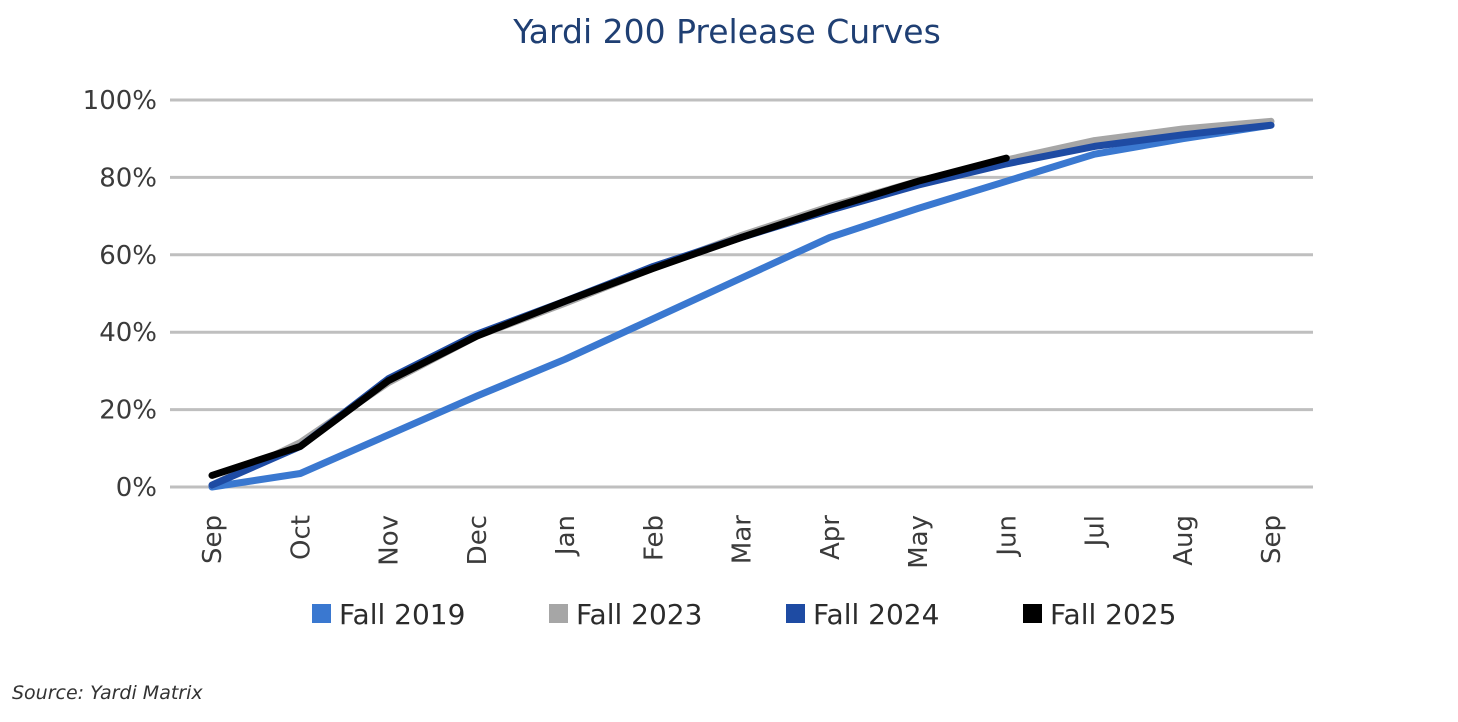 This screenshot has width=1458, height=722. Describe the element at coordinates (876, 614) in the screenshot. I see `legend-label: Fall 2024` at that location.